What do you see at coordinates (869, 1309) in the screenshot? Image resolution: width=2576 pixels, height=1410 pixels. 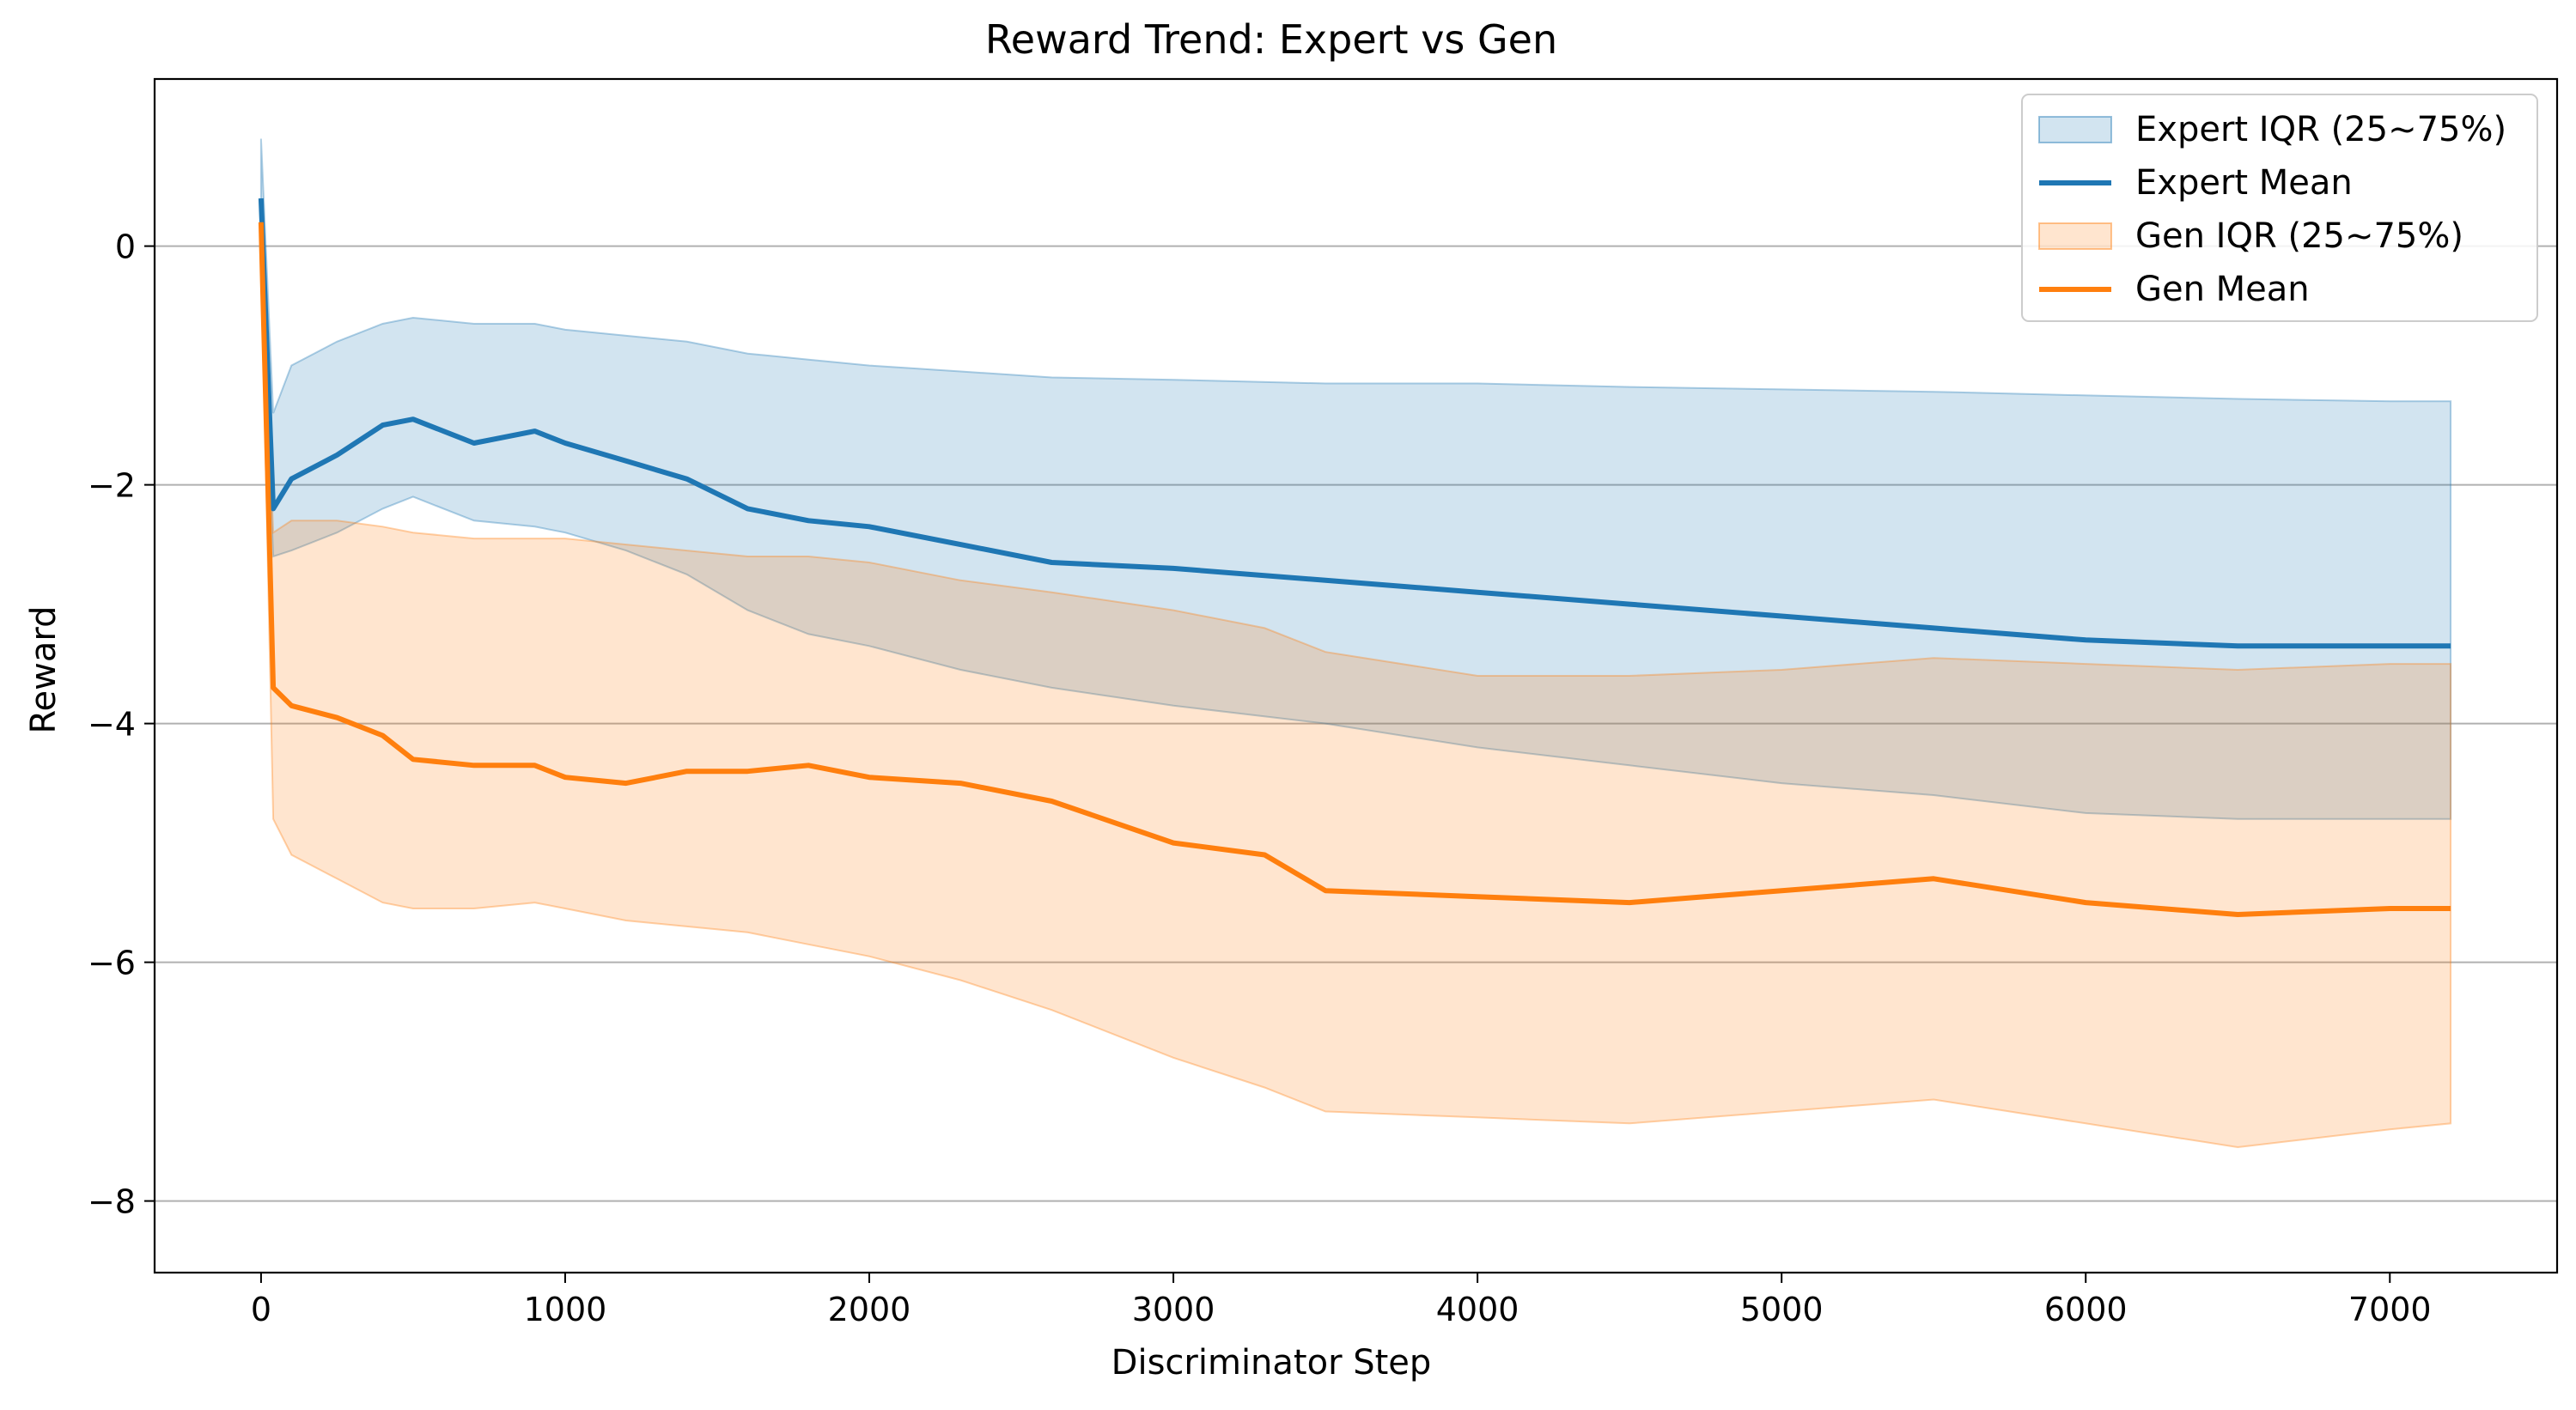 I see `x-tick-label: 2000` at bounding box center [869, 1309].